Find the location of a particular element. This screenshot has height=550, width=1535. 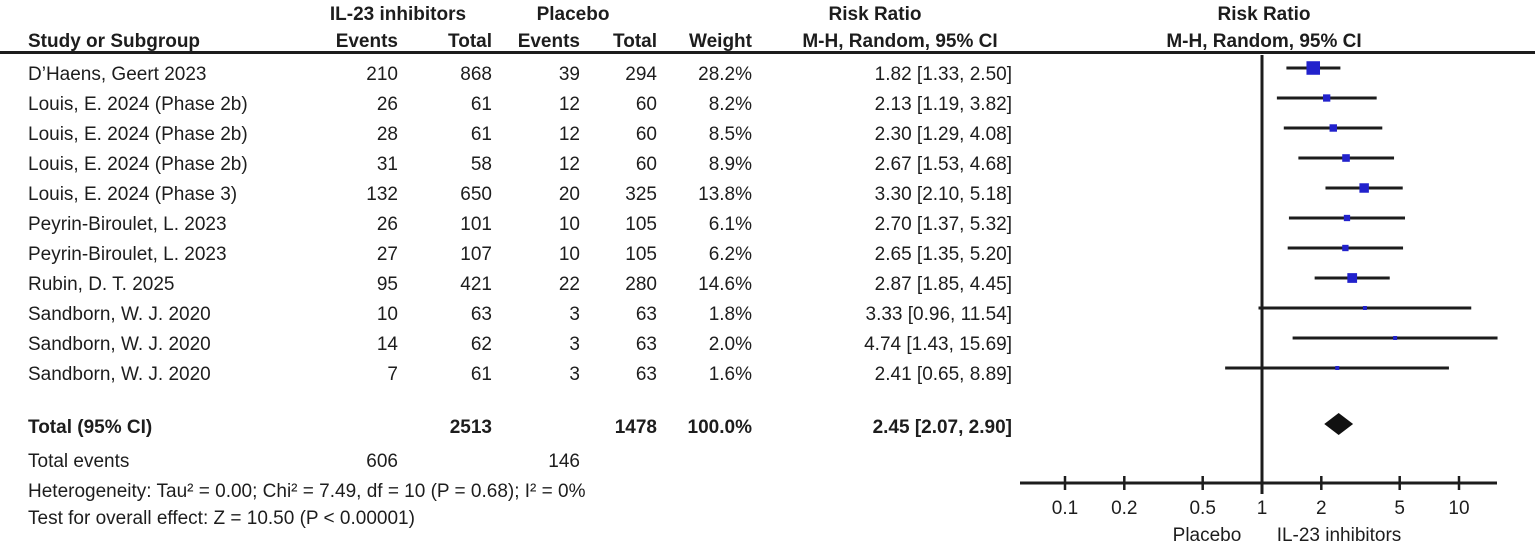

study-name: Rubin, D. T. 2025 is located at coordinates (101, 284).